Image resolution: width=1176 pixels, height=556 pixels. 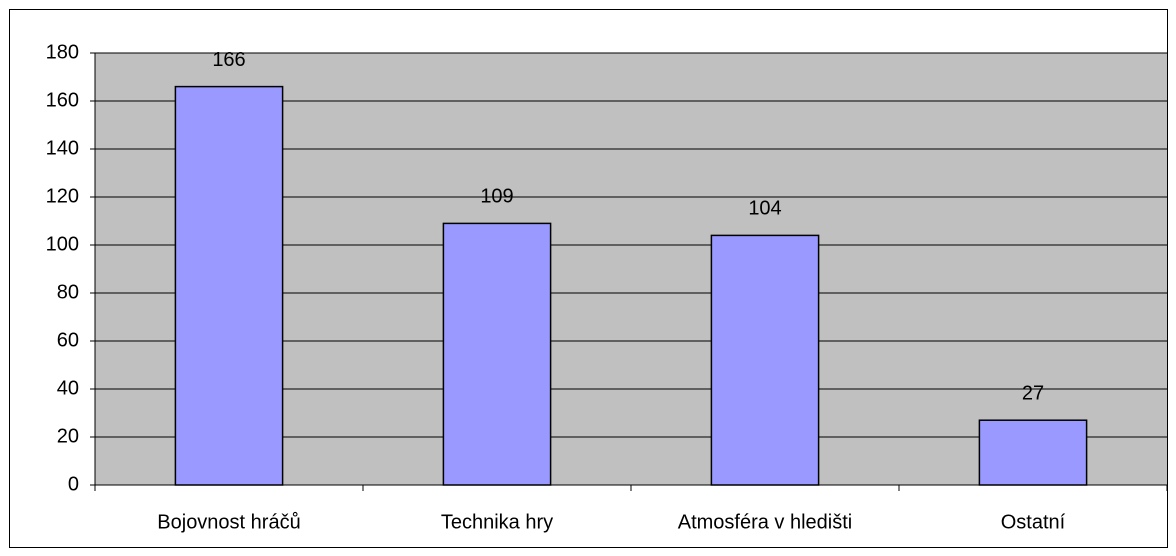 I want to click on y-tick-label: 140, so click(x=62, y=148).